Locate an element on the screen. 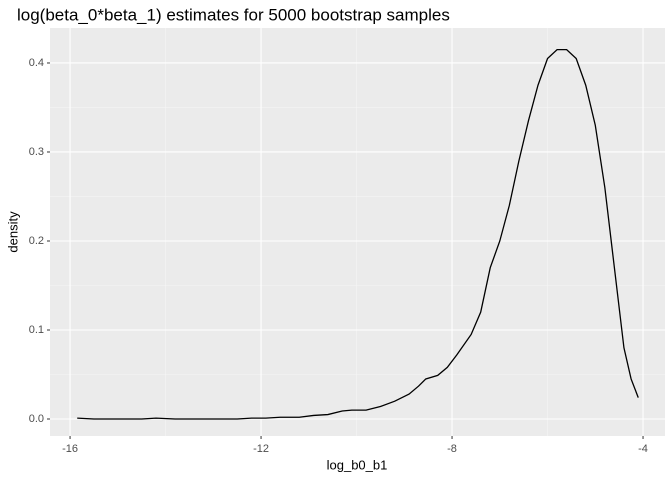 The width and height of the screenshot is (672, 480). y-tick-label: 0.1 is located at coordinates (36, 330).